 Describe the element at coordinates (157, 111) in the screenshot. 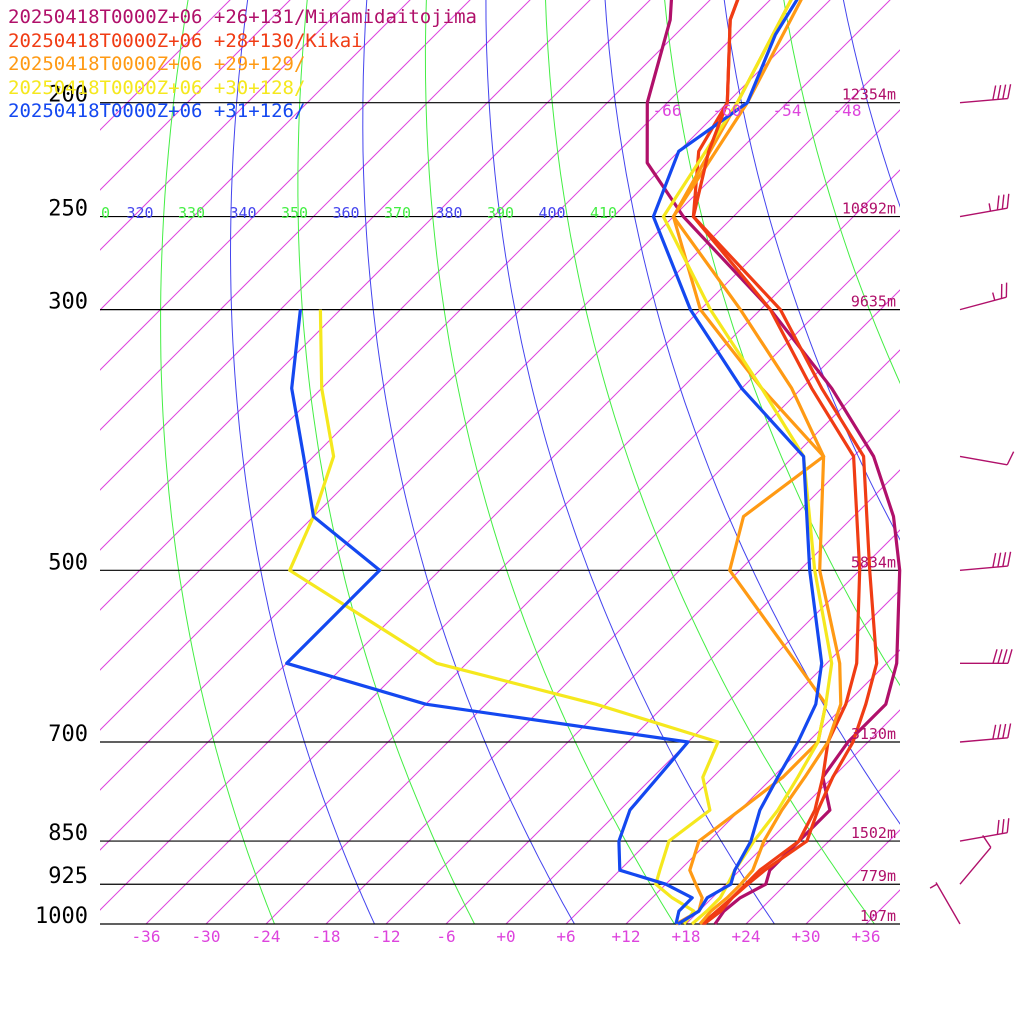

I see `legend-entry: 20250418T0000Z+06 +31+126/` at that location.